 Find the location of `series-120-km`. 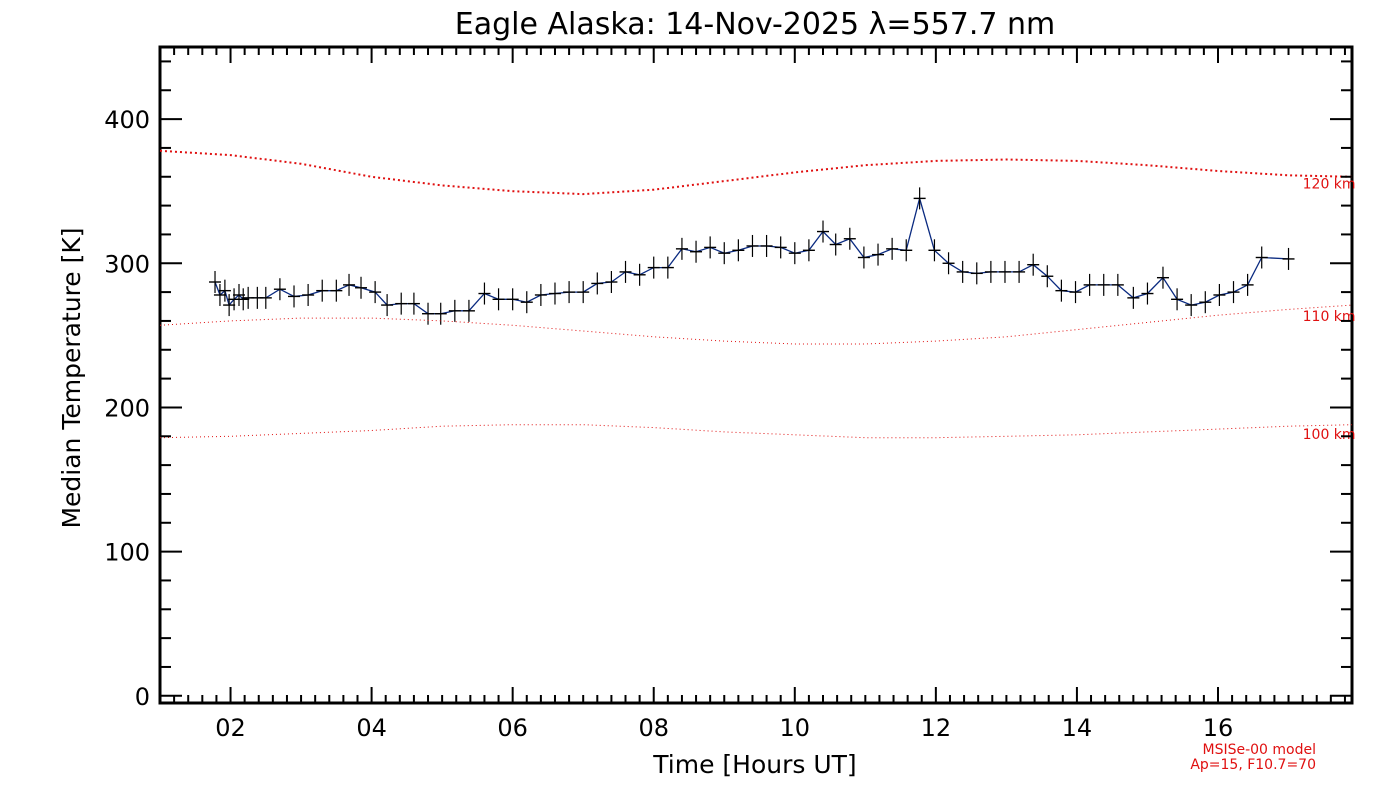

series-120-km is located at coordinates (756, 172).